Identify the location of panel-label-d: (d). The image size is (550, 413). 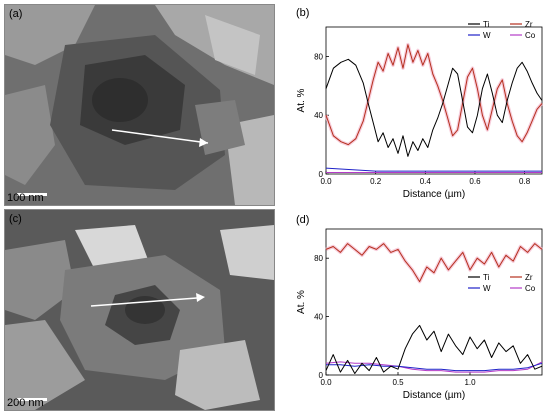
(302, 220).